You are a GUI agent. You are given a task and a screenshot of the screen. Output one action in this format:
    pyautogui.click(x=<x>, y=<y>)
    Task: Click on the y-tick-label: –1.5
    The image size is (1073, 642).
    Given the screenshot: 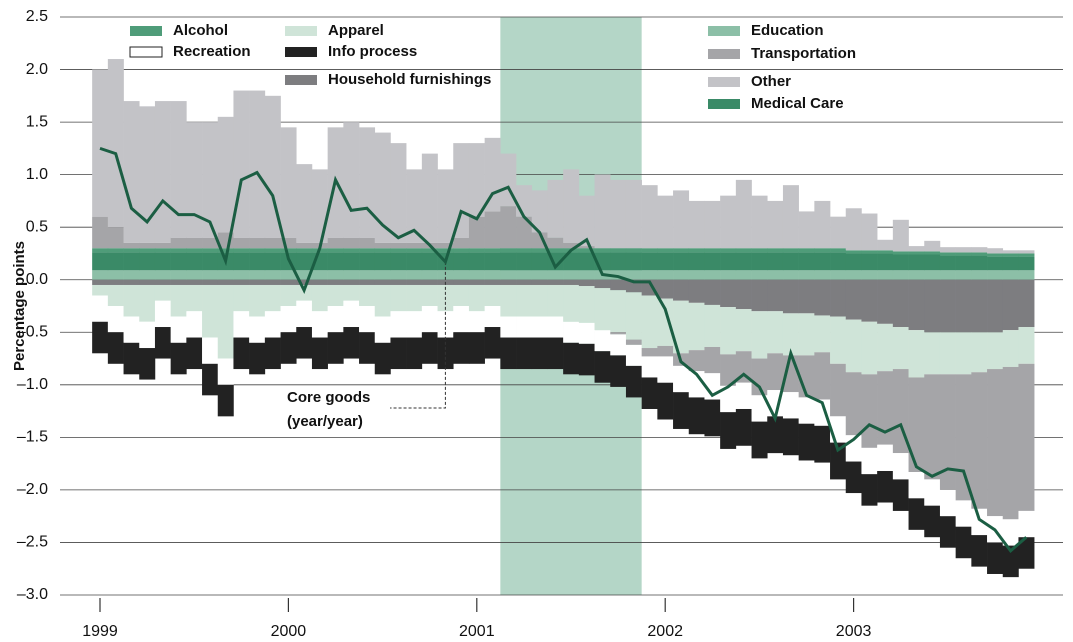 What is the action you would take?
    pyautogui.click(x=32, y=437)
    